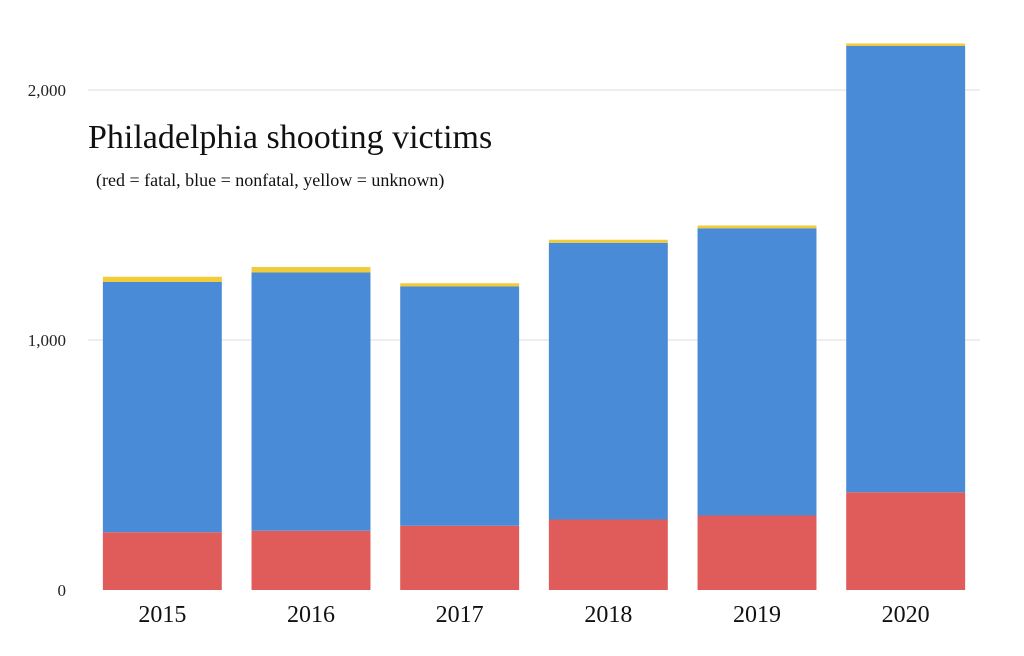  I want to click on y-tick-label: 0, so click(62, 590).